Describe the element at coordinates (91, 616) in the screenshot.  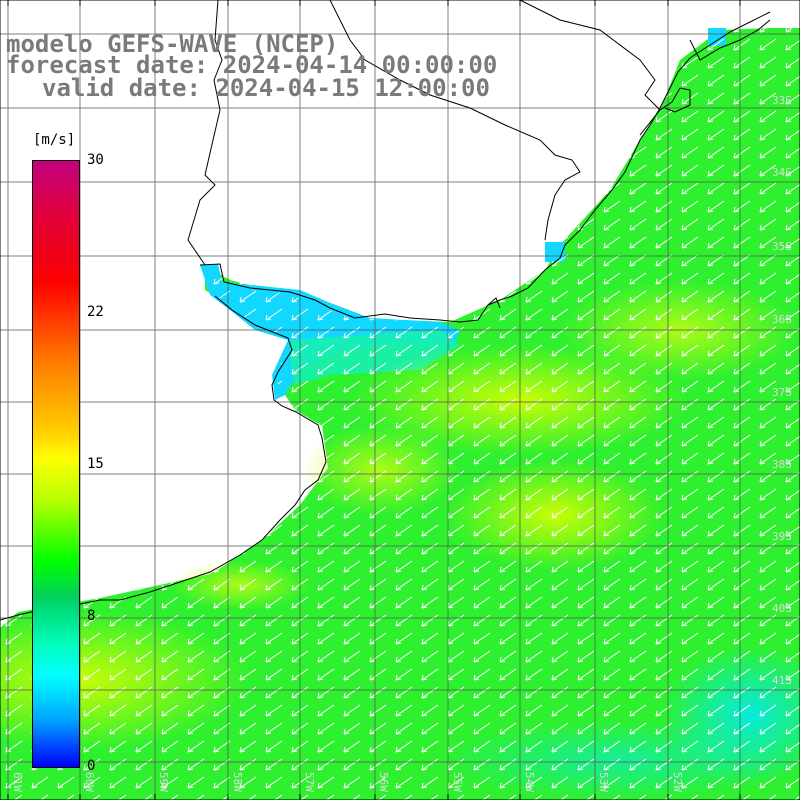
I see `colorbar-tick-8: 8` at that location.